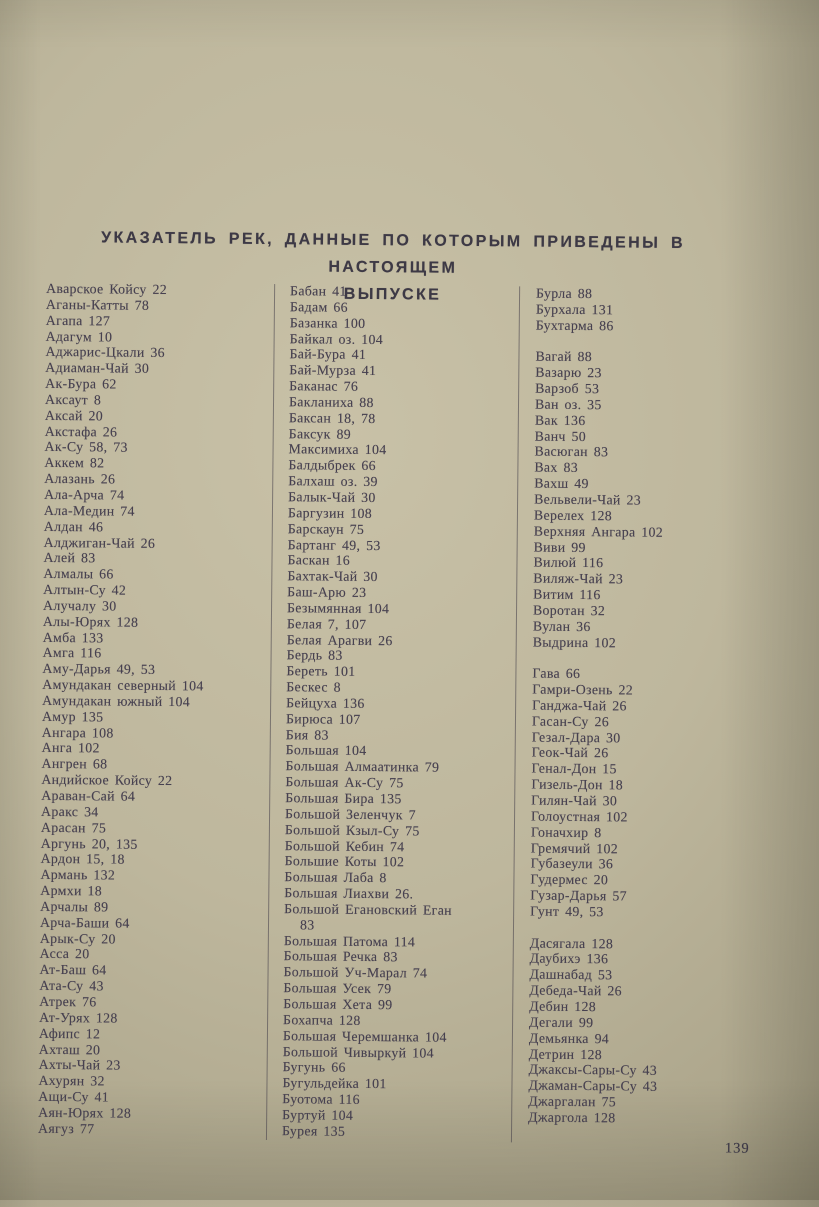 This screenshot has height=1207, width=819. I want to click on index-entry: Большой Зеленчук 7, so click(350, 814).